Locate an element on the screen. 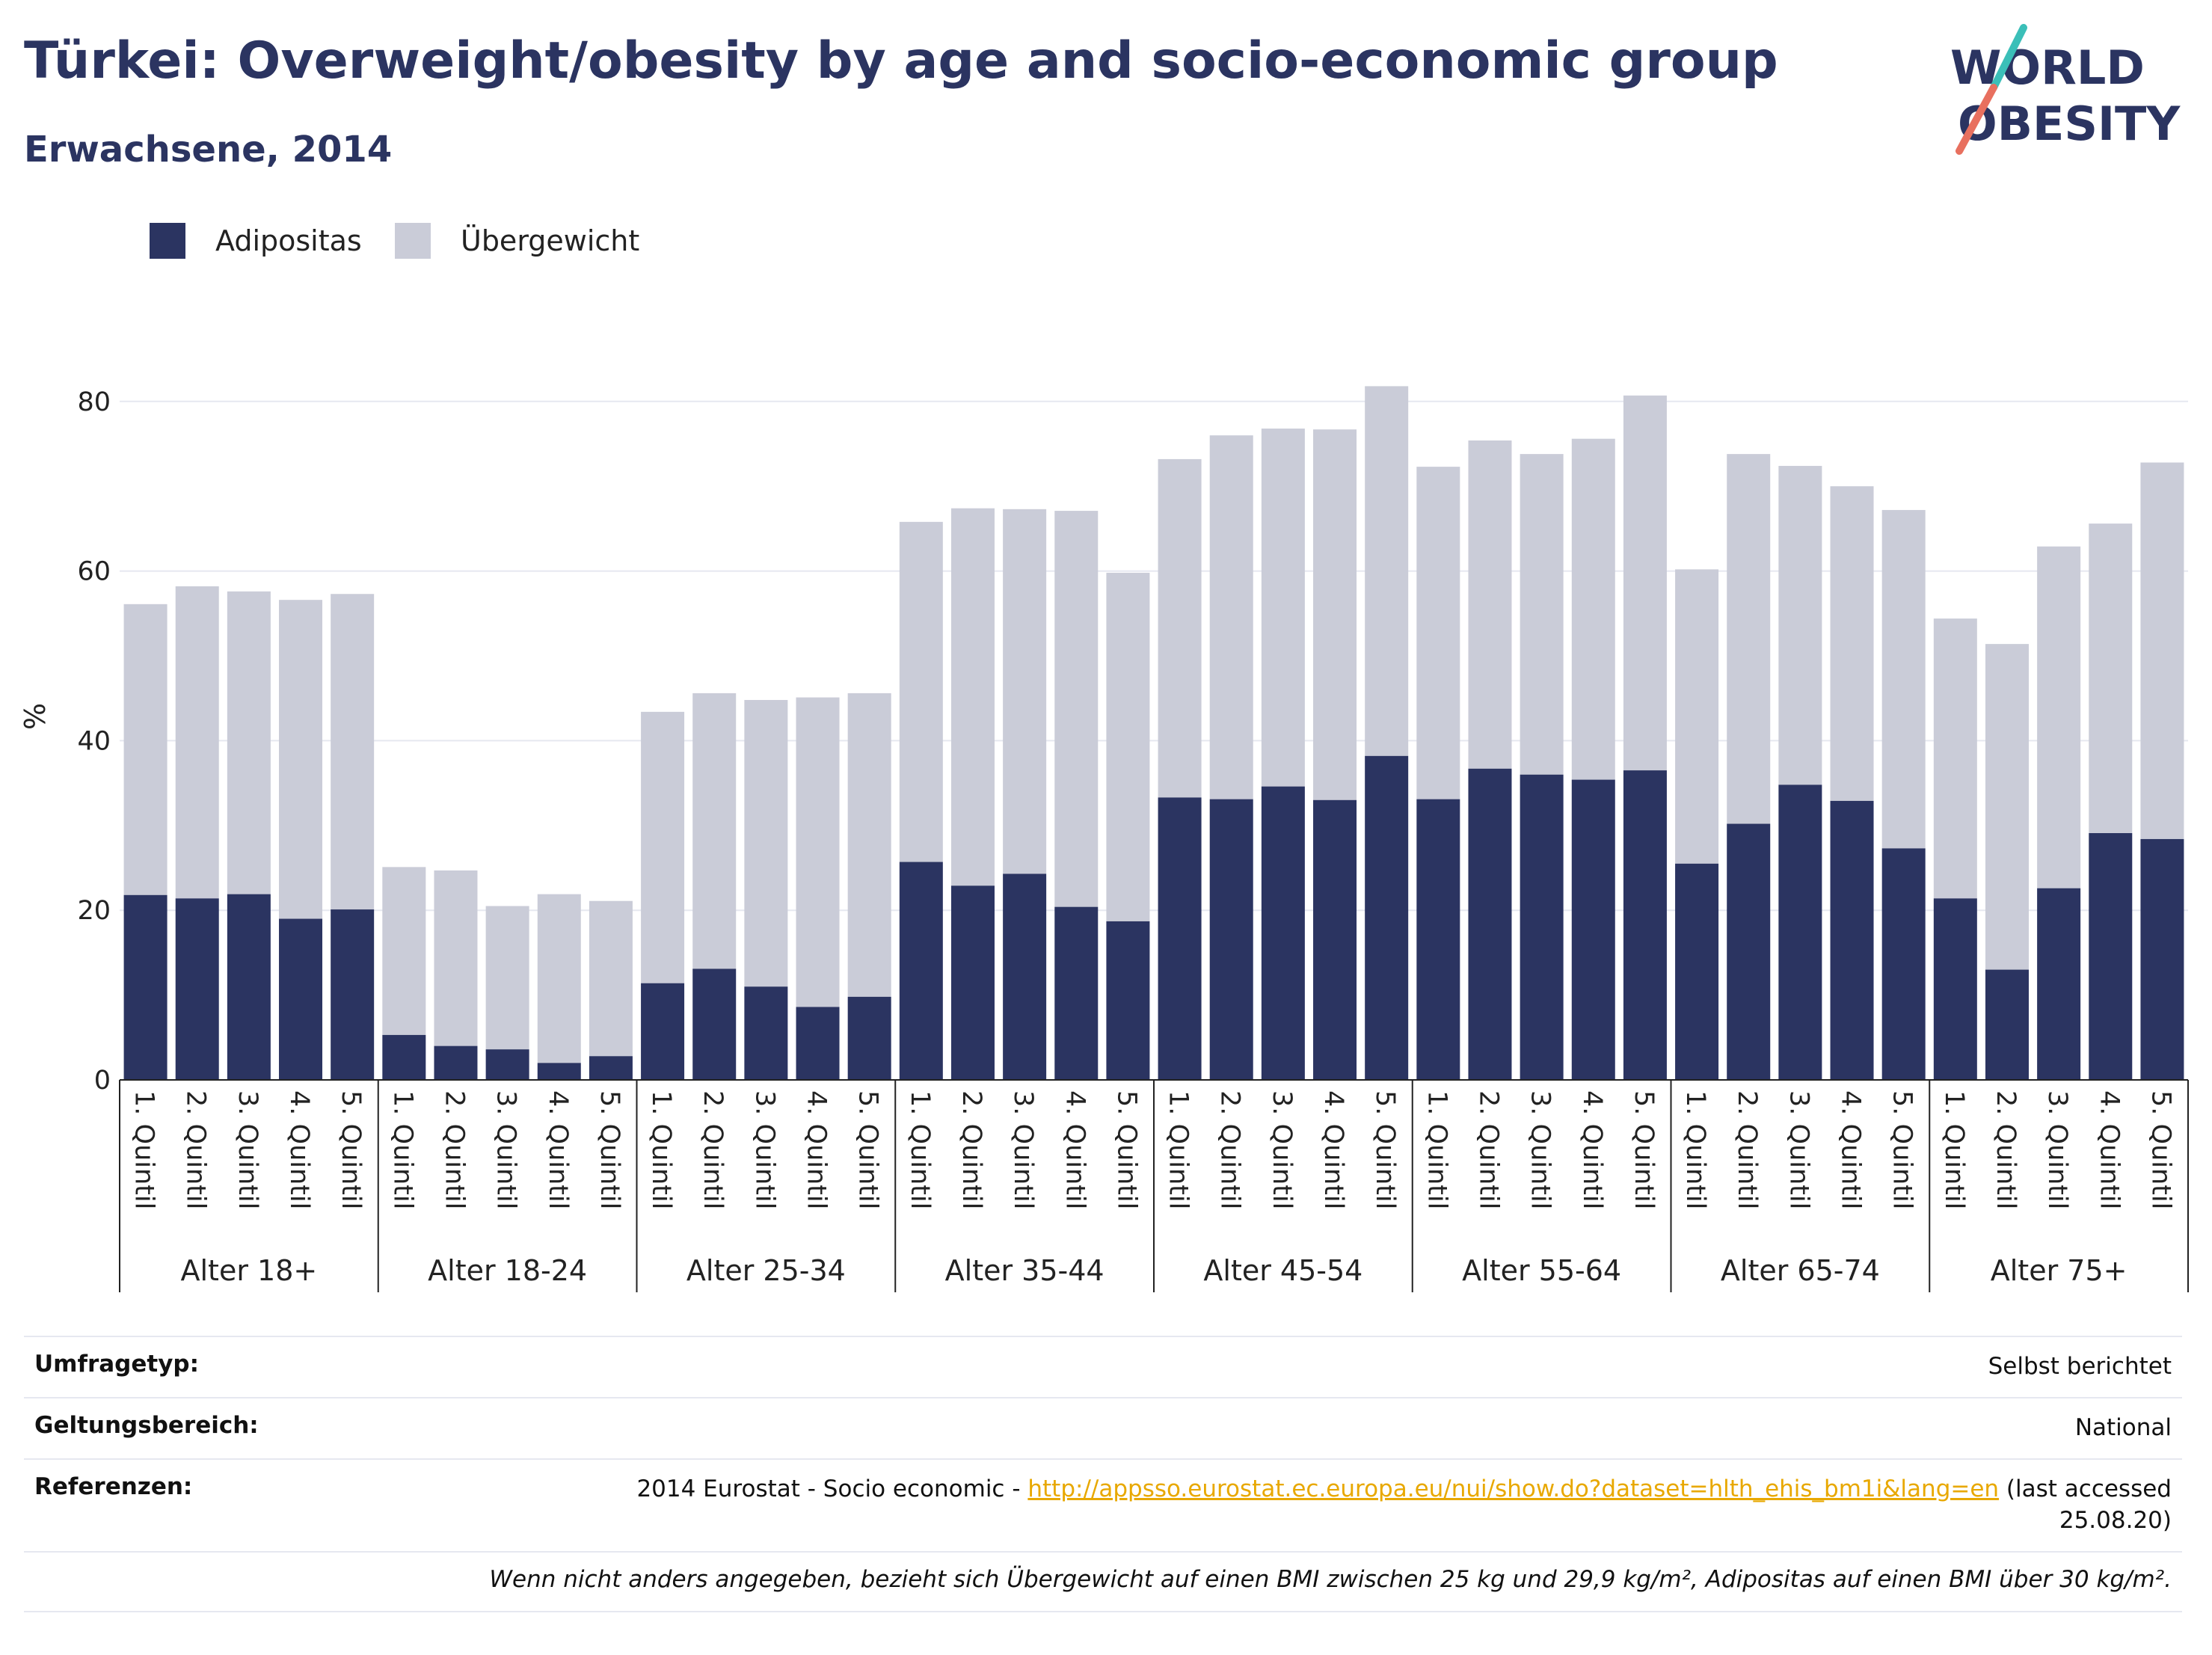  bar-obesity-g6-q3 is located at coordinates (1800, 932).